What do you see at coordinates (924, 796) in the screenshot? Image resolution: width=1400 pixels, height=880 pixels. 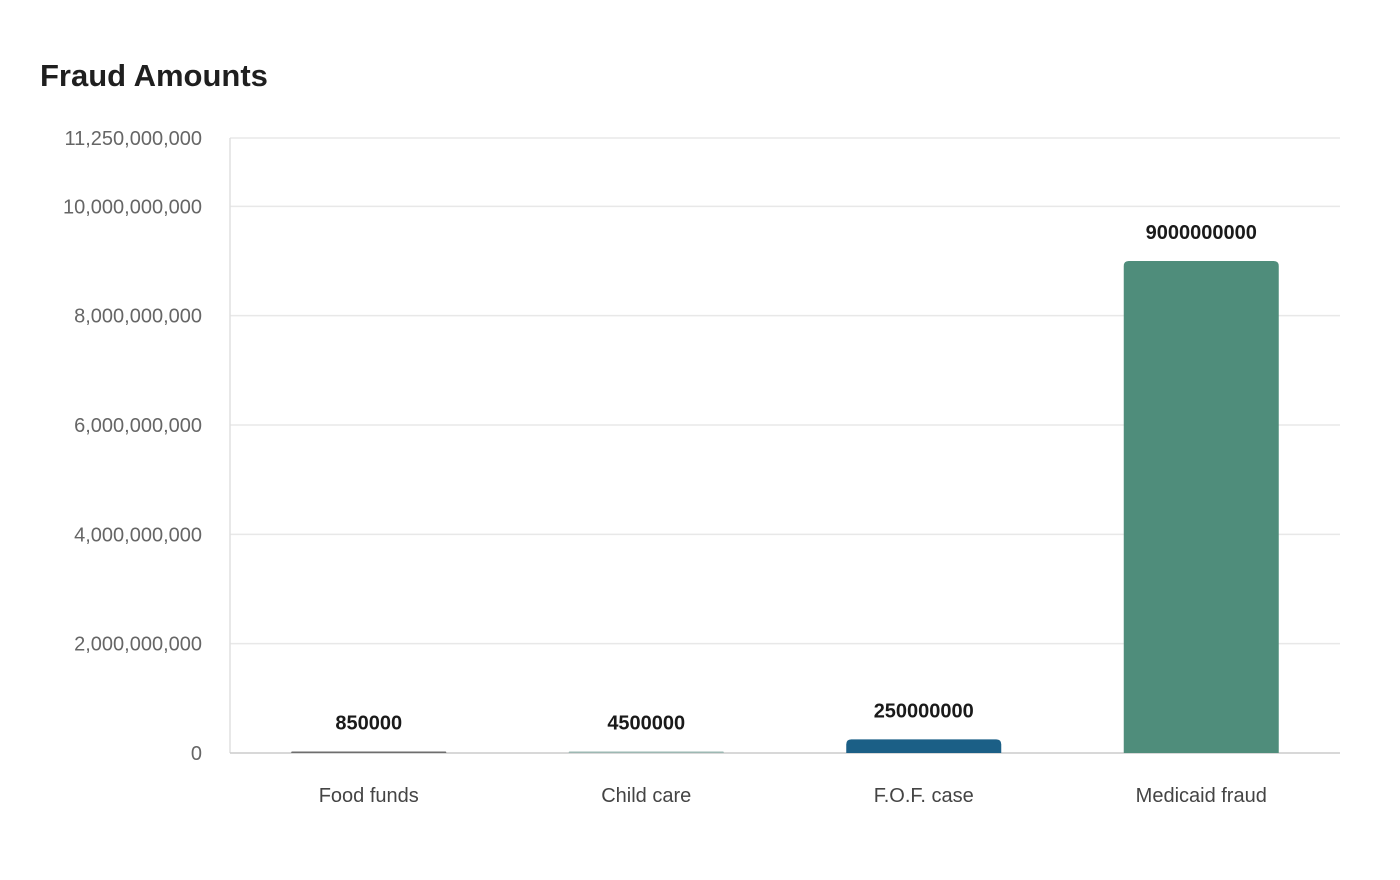 I see `x-category-label: F.O.F. case` at bounding box center [924, 796].